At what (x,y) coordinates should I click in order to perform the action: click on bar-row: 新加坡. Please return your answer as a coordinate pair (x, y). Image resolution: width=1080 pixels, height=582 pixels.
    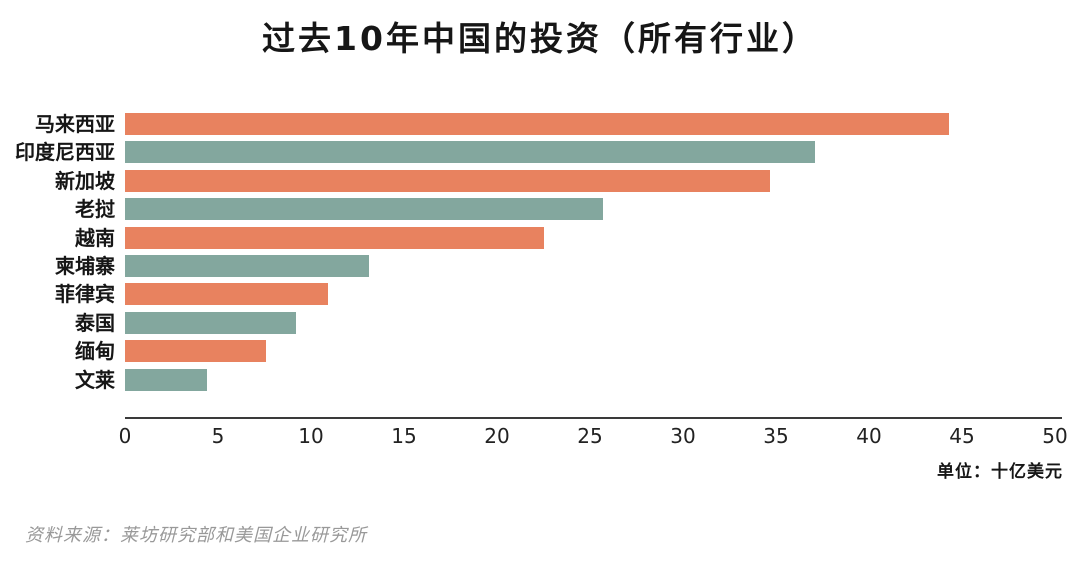
    Looking at the image, I should click on (540, 180).